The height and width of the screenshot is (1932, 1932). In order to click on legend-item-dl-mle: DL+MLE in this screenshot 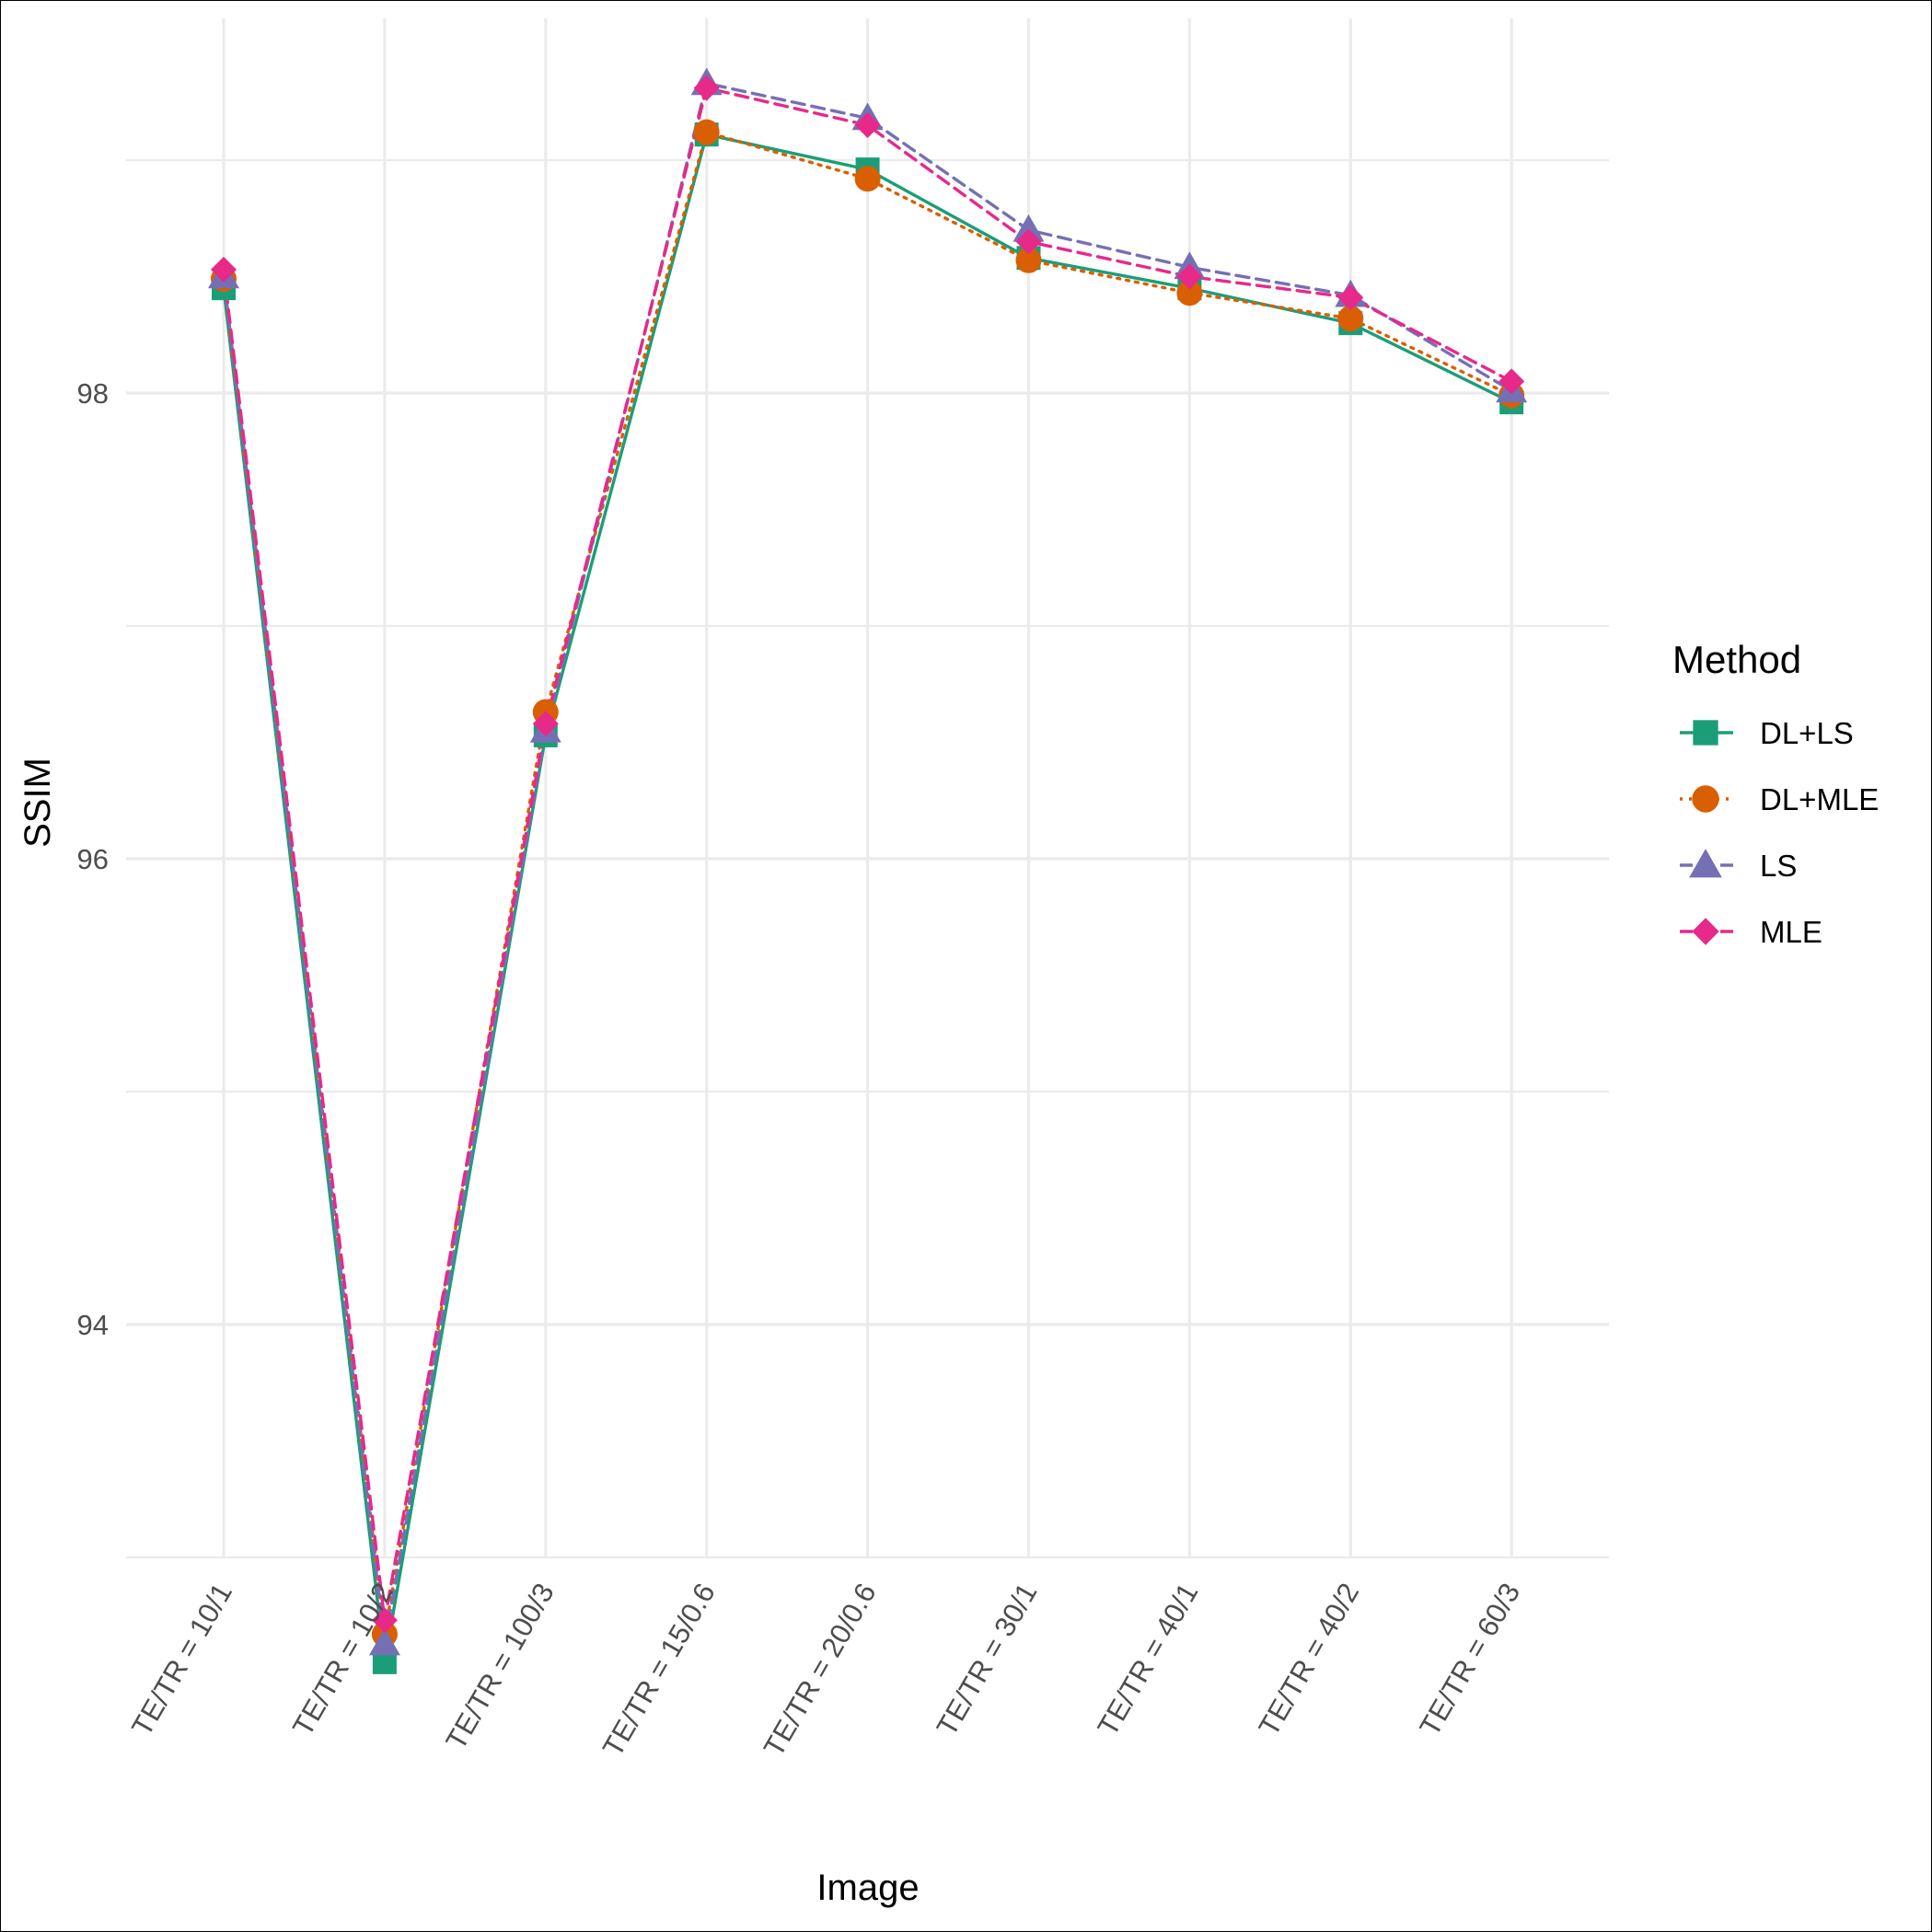, I will do `click(1780, 799)`.